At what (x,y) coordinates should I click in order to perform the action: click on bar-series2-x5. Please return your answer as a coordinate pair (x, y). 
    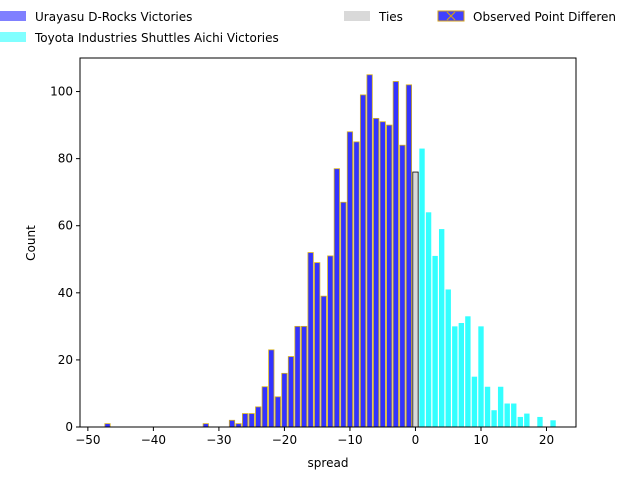
    Looking at the image, I should click on (448, 358).